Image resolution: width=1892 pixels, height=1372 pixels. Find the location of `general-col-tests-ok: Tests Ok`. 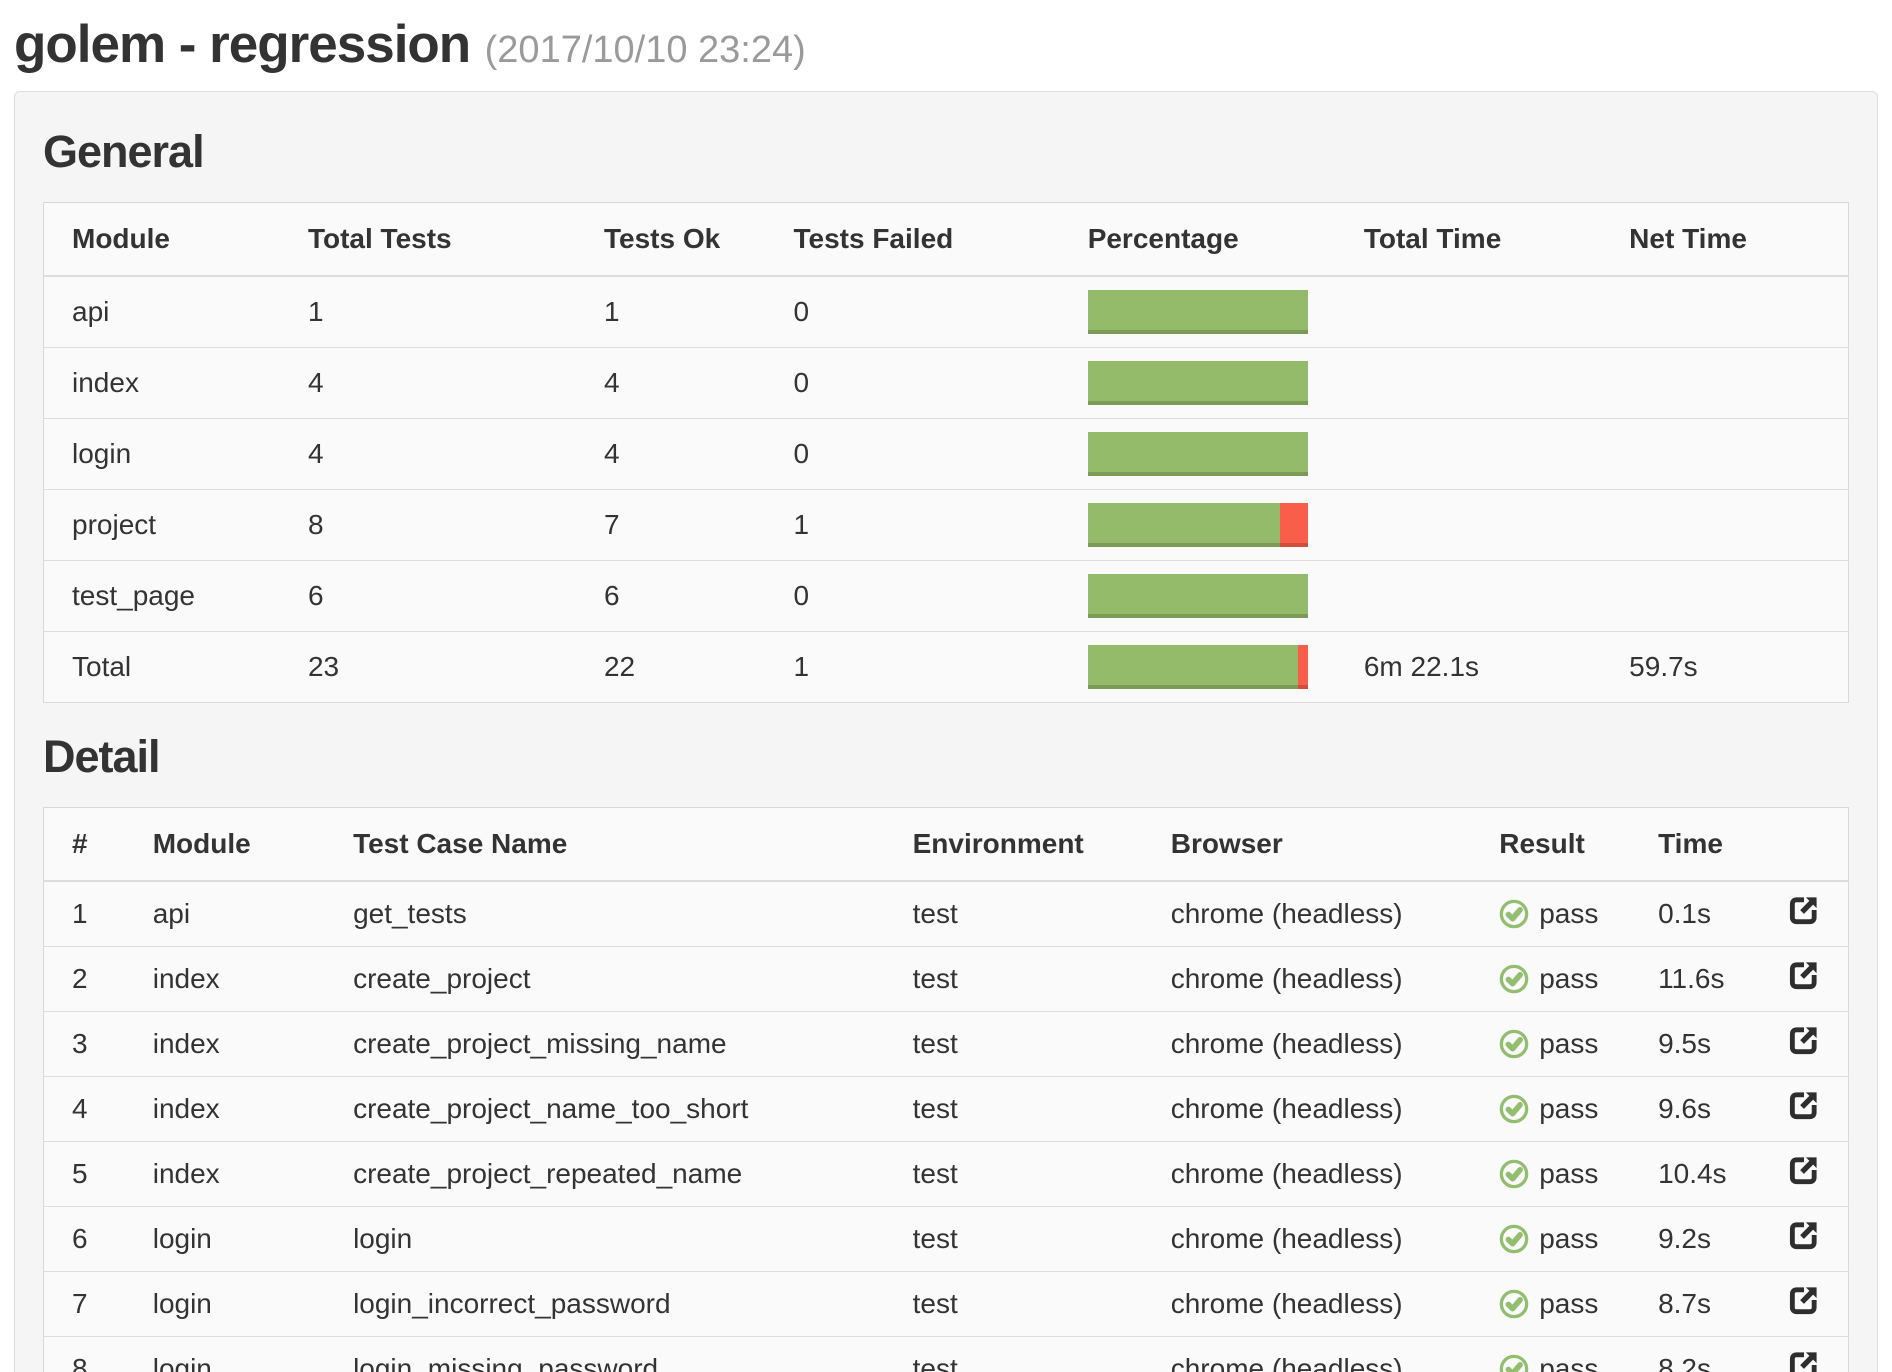

general-col-tests-ok: Tests Ok is located at coordinates (670, 239).